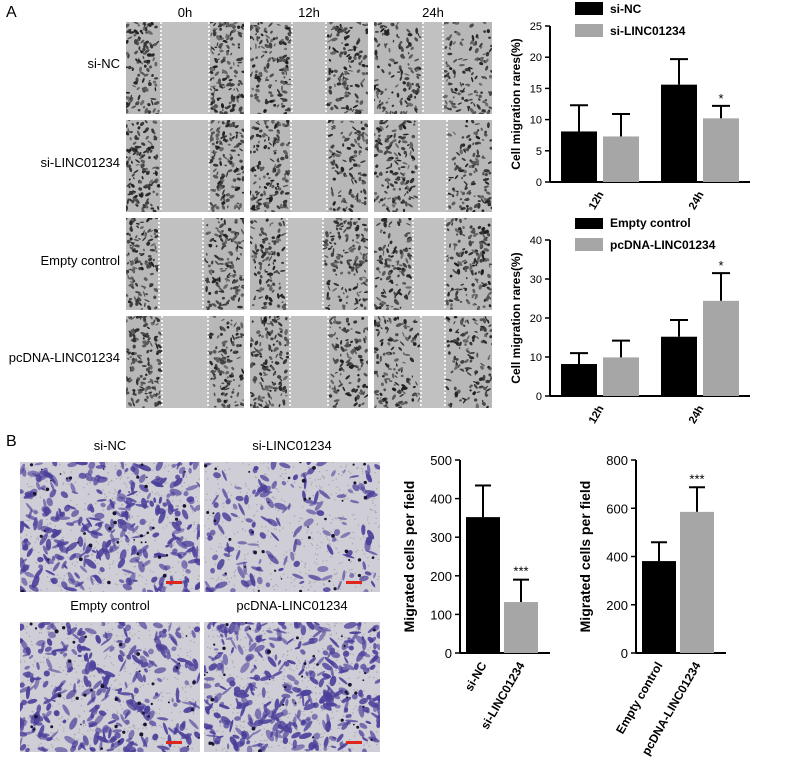  I want to click on y-tick-label: 30, so click(536, 280).